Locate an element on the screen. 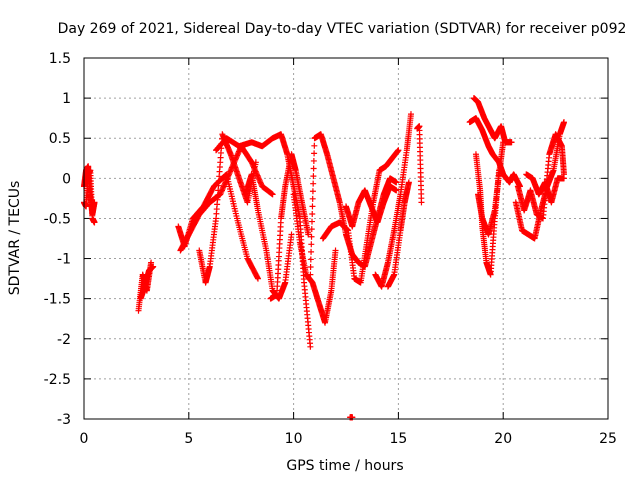 The image size is (640, 480). y-tick-label: 0 is located at coordinates (66, 179).